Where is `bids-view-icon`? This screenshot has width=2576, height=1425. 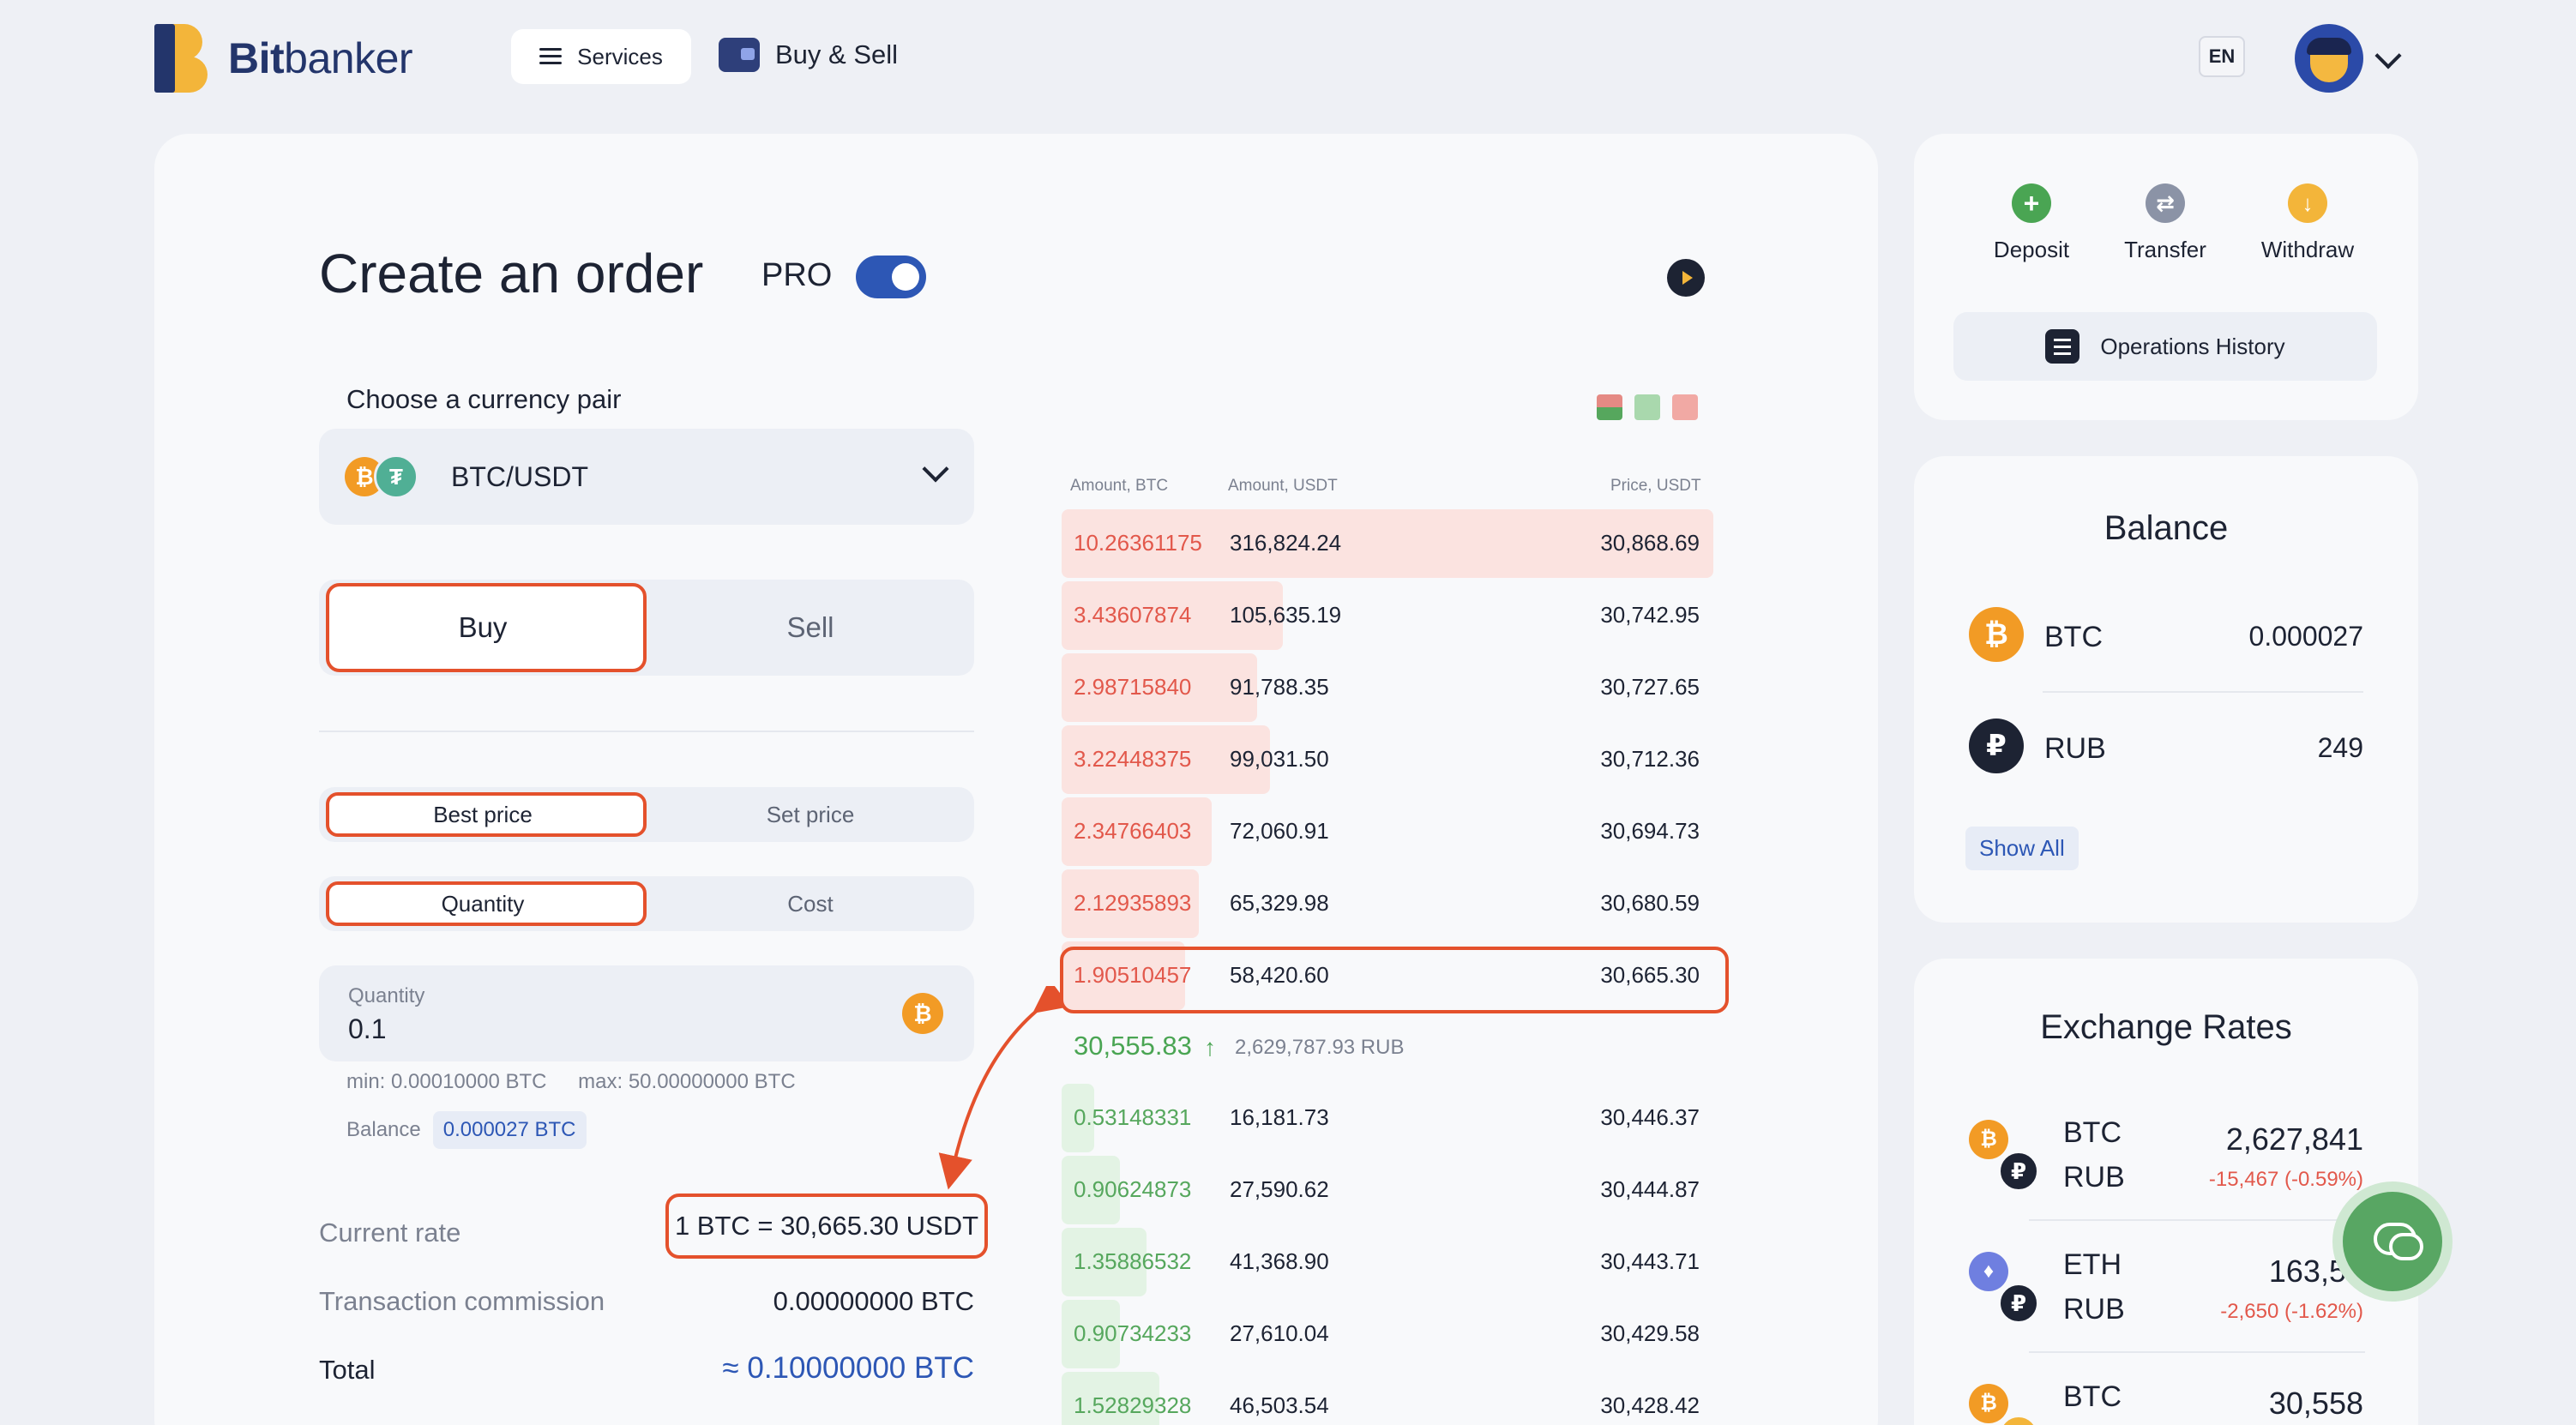 bids-view-icon is located at coordinates (1647, 407).